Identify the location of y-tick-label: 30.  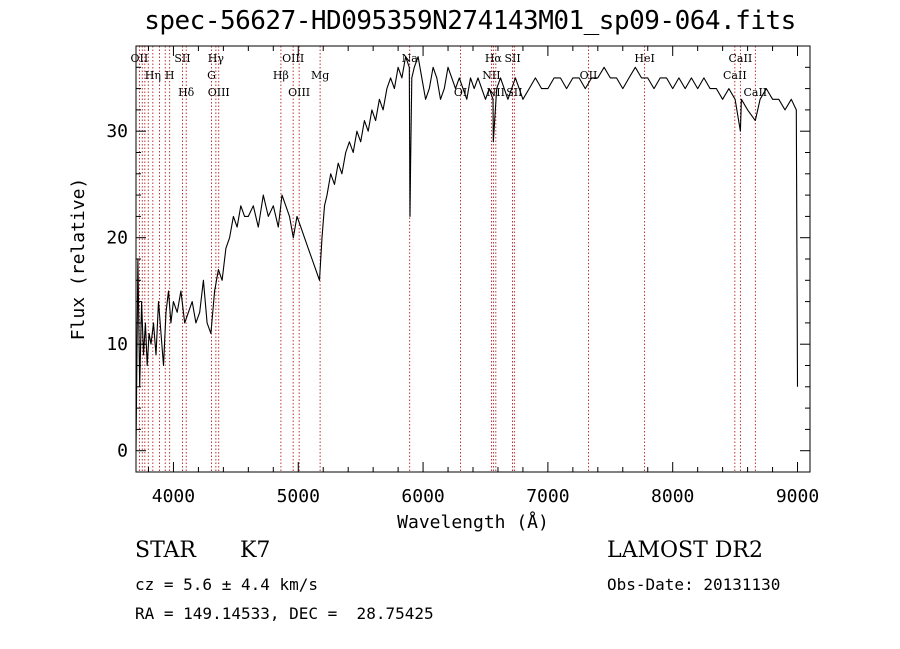
(117, 131).